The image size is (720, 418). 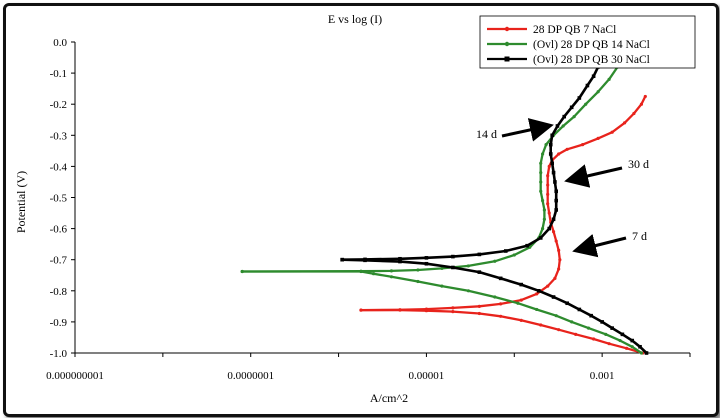 I want to click on x-tick-label: 0.000000001, so click(x=75, y=376).